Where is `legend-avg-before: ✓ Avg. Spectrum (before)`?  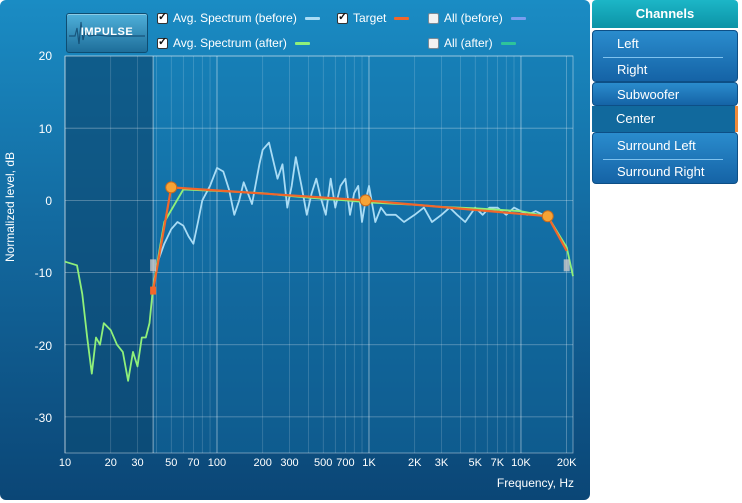
legend-avg-before: ✓ Avg. Spectrum (before) is located at coordinates (238, 18).